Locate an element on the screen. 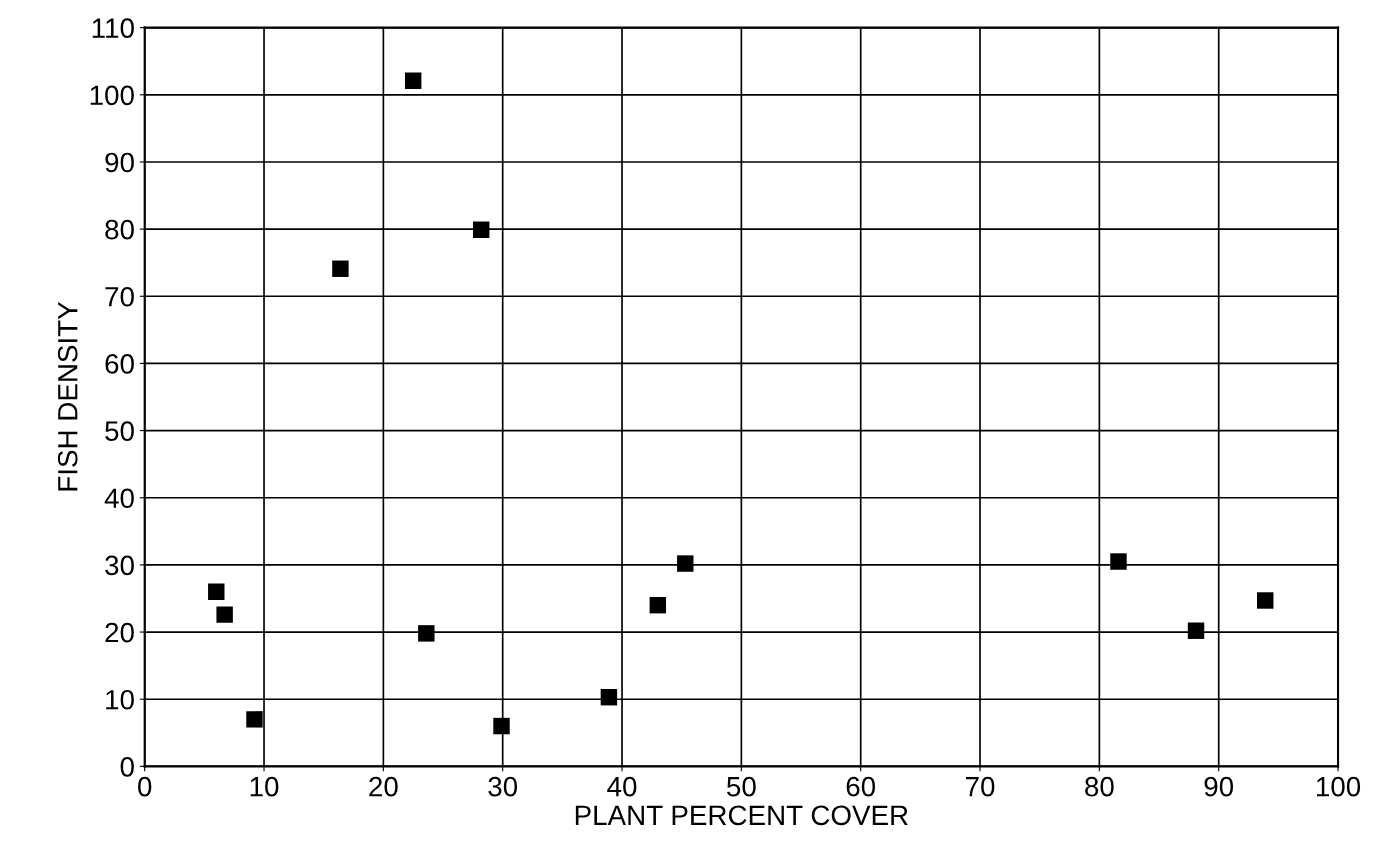 The height and width of the screenshot is (864, 1378). y-tick-label: 110 is located at coordinates (113, 28).